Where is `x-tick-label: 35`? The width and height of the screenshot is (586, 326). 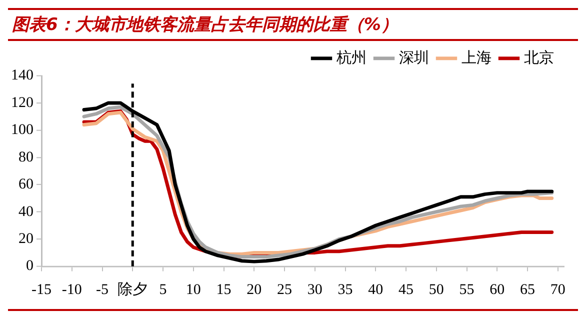 x-tick-label: 35 is located at coordinates (345, 290).